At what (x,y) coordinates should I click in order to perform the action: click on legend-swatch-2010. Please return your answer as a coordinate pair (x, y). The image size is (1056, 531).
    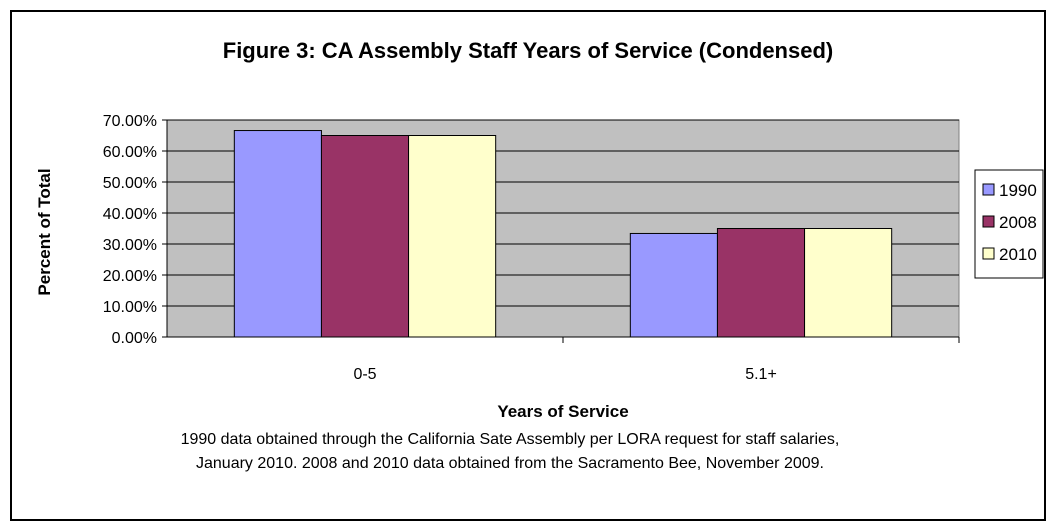
    Looking at the image, I should click on (988, 253).